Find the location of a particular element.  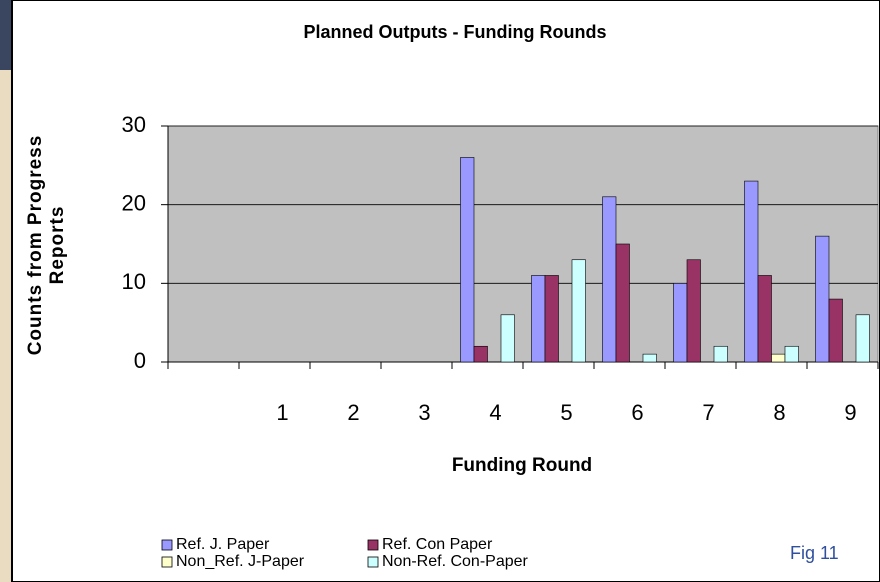

annotation: Fig 11 is located at coordinates (814, 553).